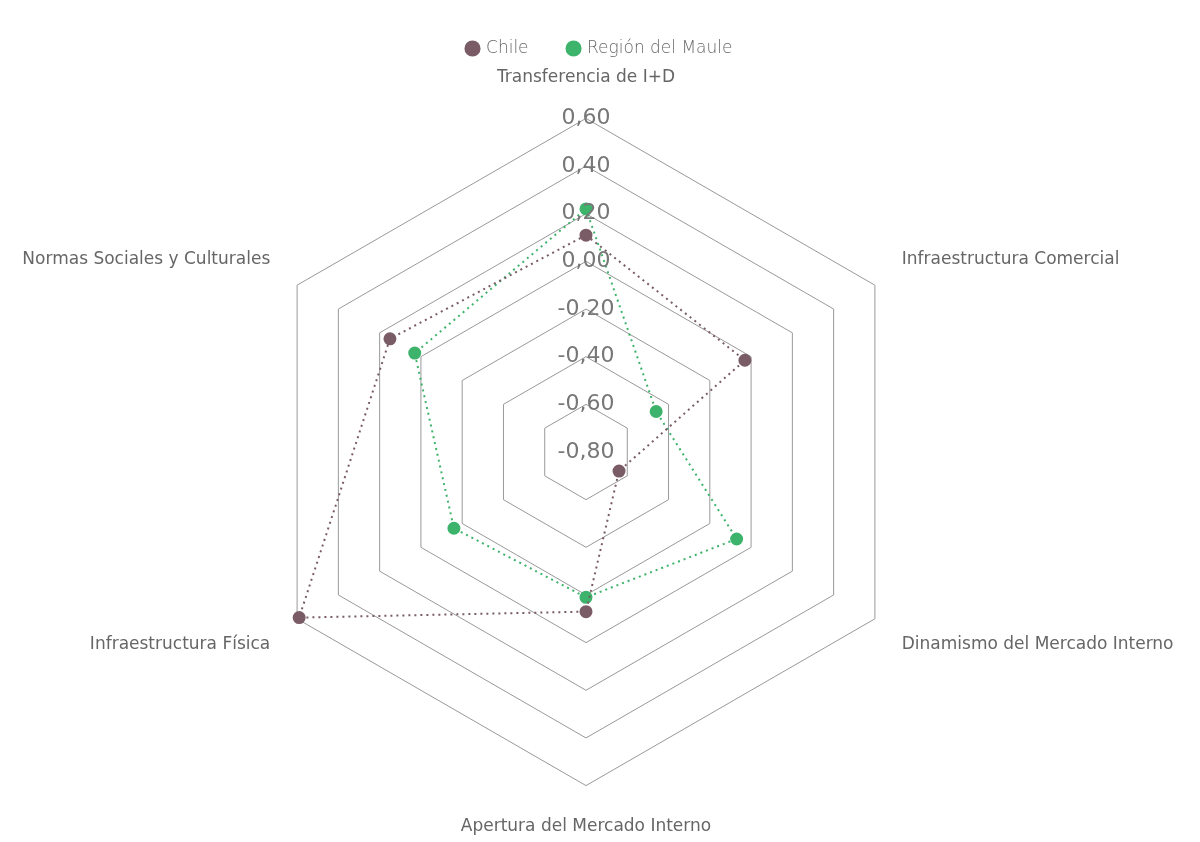  I want to click on y-tick-label: 0,00, so click(586, 260).